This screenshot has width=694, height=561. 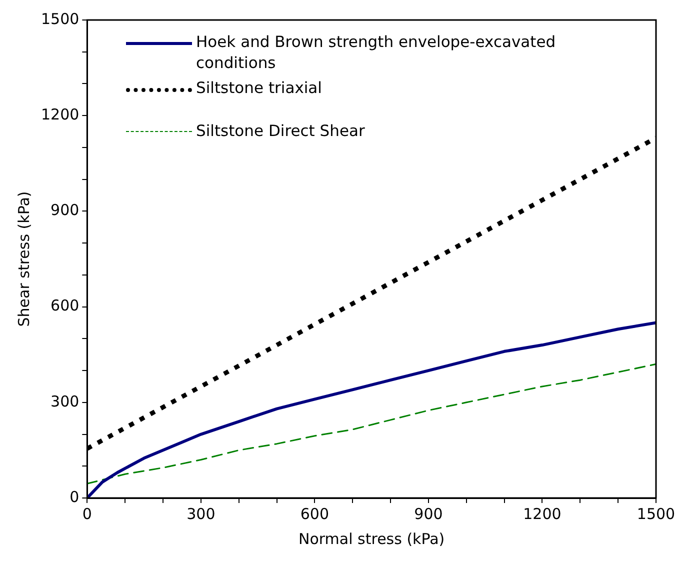 I want to click on x-tick-label: 900, so click(x=428, y=513).